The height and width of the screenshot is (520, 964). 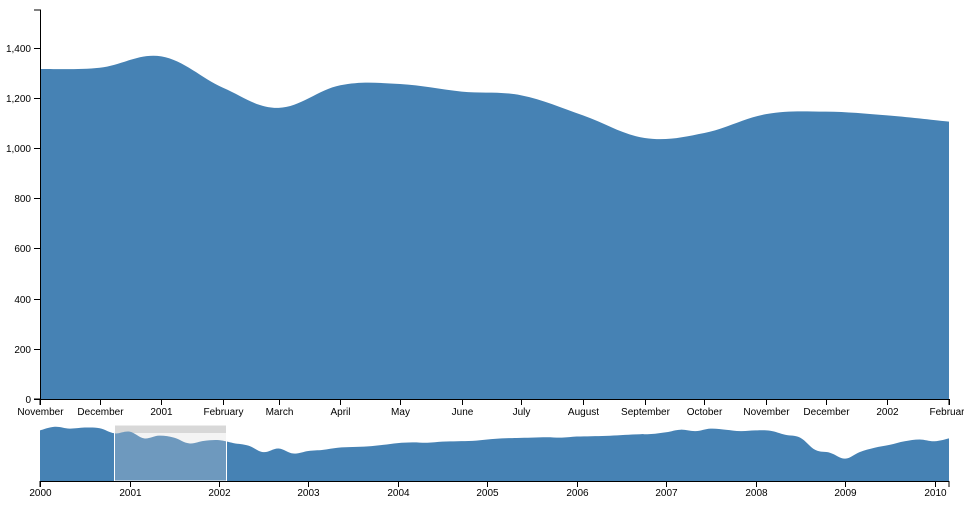 I want to click on focus-y-tick-label: 1,400, so click(x=18, y=49).